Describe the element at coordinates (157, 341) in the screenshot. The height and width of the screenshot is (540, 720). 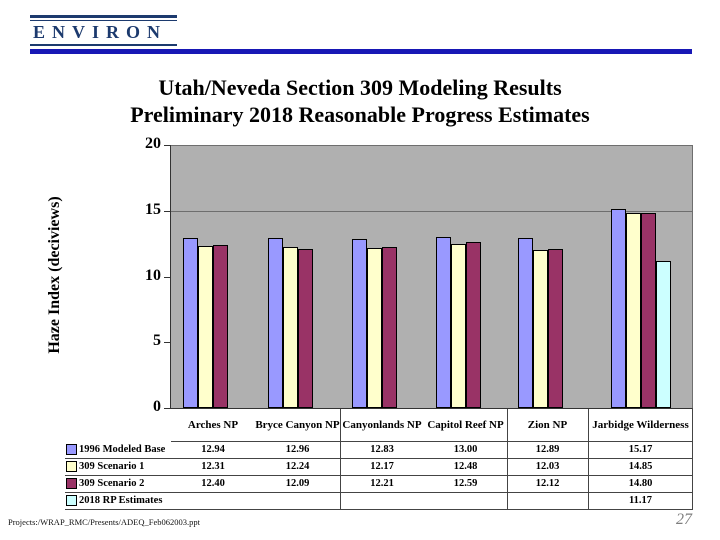
I see `y-tick-label: 5` at that location.